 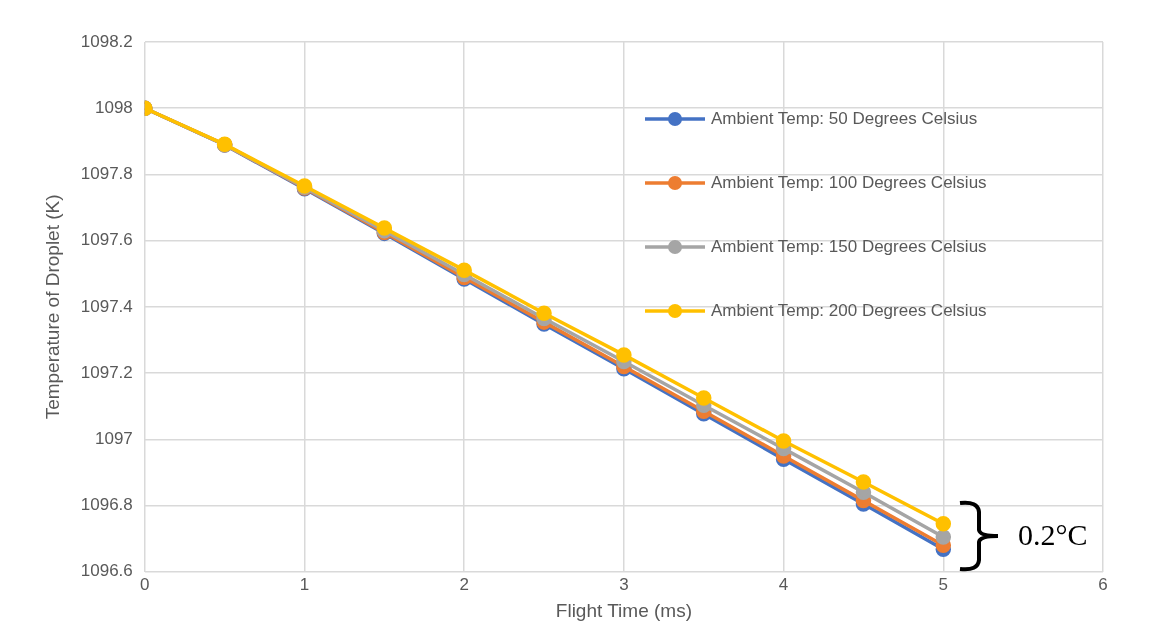 What do you see at coordinates (304, 584) in the screenshot?
I see `x-tick-label: 1` at bounding box center [304, 584].